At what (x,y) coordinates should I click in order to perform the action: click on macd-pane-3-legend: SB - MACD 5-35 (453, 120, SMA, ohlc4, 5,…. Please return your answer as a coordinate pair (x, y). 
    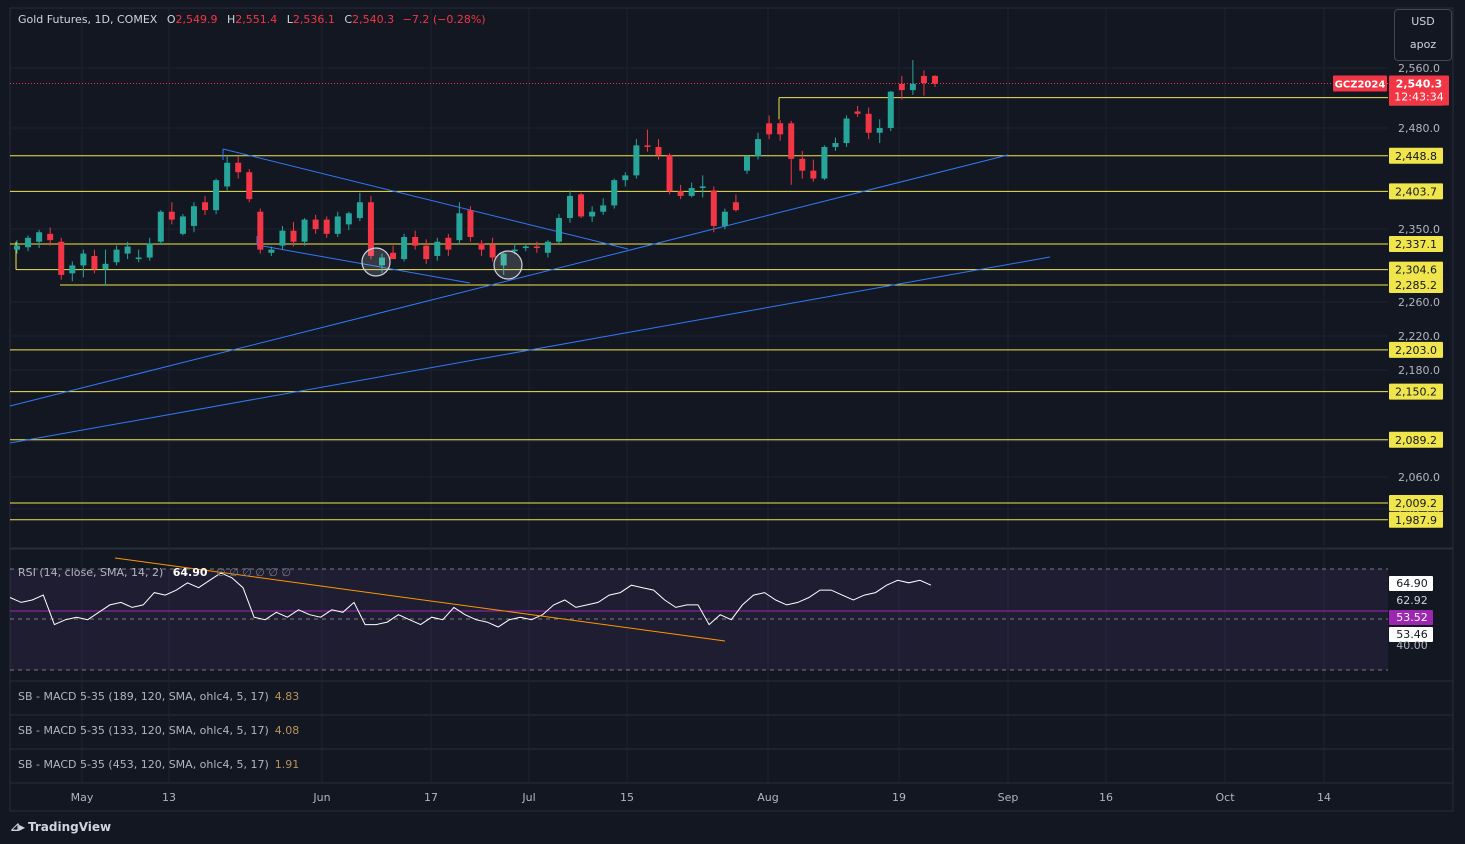
    Looking at the image, I should click on (158, 764).